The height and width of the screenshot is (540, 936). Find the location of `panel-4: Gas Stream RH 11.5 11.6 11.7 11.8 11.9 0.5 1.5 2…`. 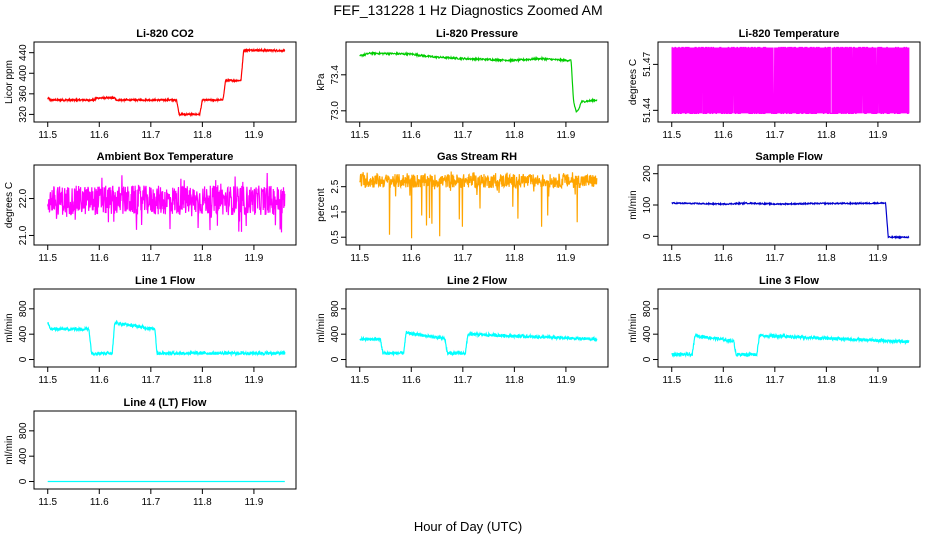

panel-4: Gas Stream RH 11.5 11.6 11.7 11.8 11.9 0.5 1.5 2… is located at coordinates (462, 207).